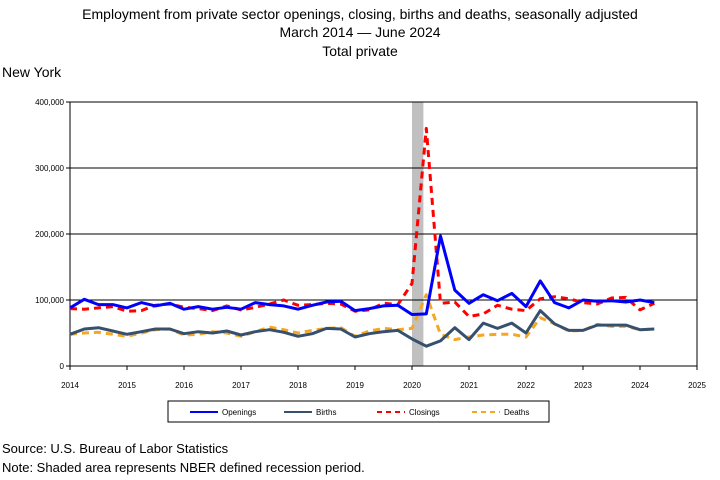  Describe the element at coordinates (326, 412) in the screenshot. I see `legend-label-births: Births` at that location.